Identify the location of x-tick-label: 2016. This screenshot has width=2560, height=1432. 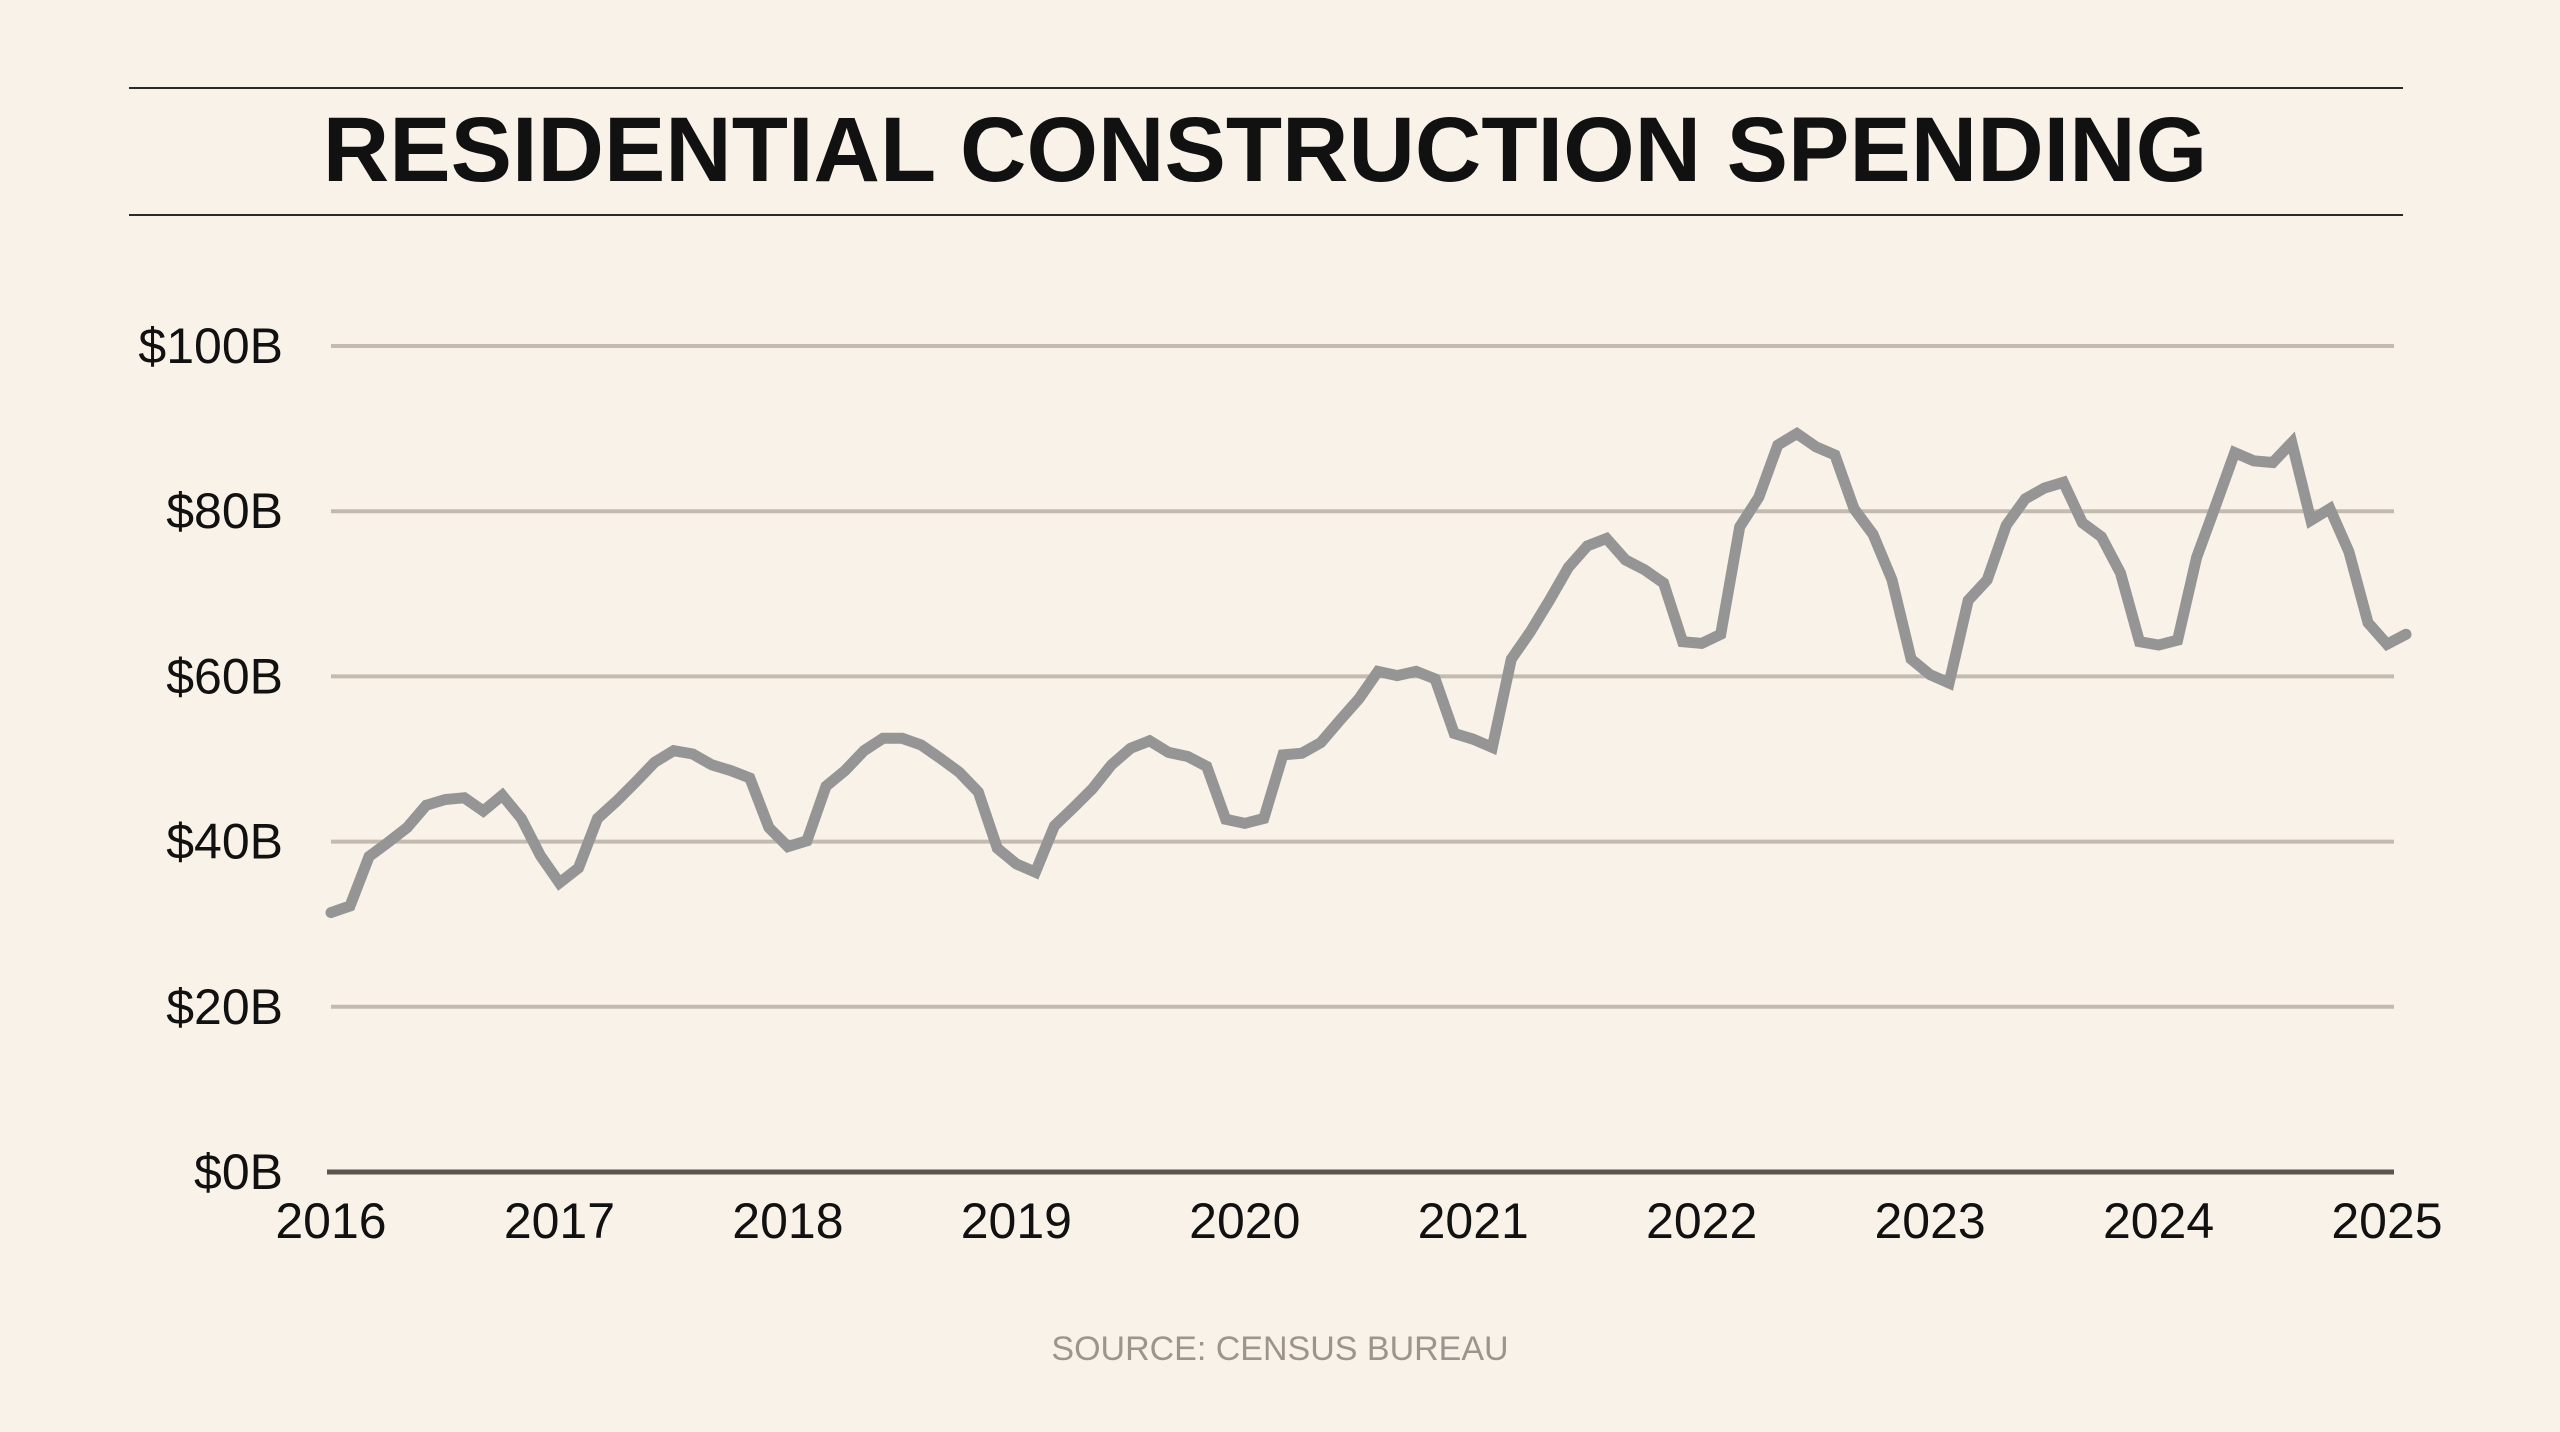
(330, 1221).